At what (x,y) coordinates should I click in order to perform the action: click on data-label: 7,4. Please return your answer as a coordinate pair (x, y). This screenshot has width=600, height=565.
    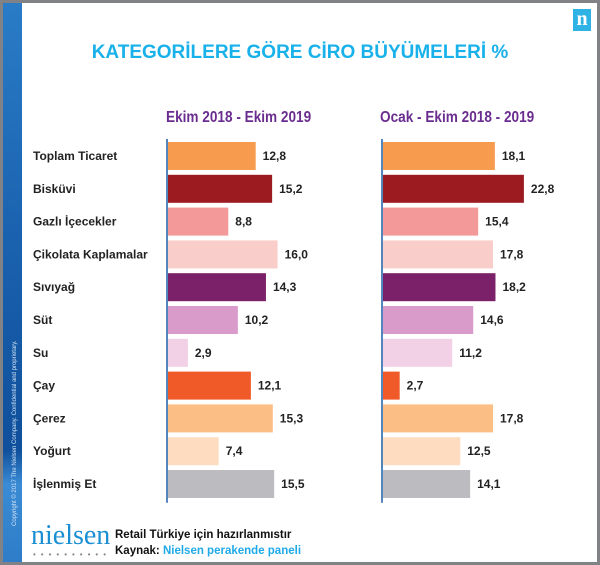
    Looking at the image, I should click on (234, 451).